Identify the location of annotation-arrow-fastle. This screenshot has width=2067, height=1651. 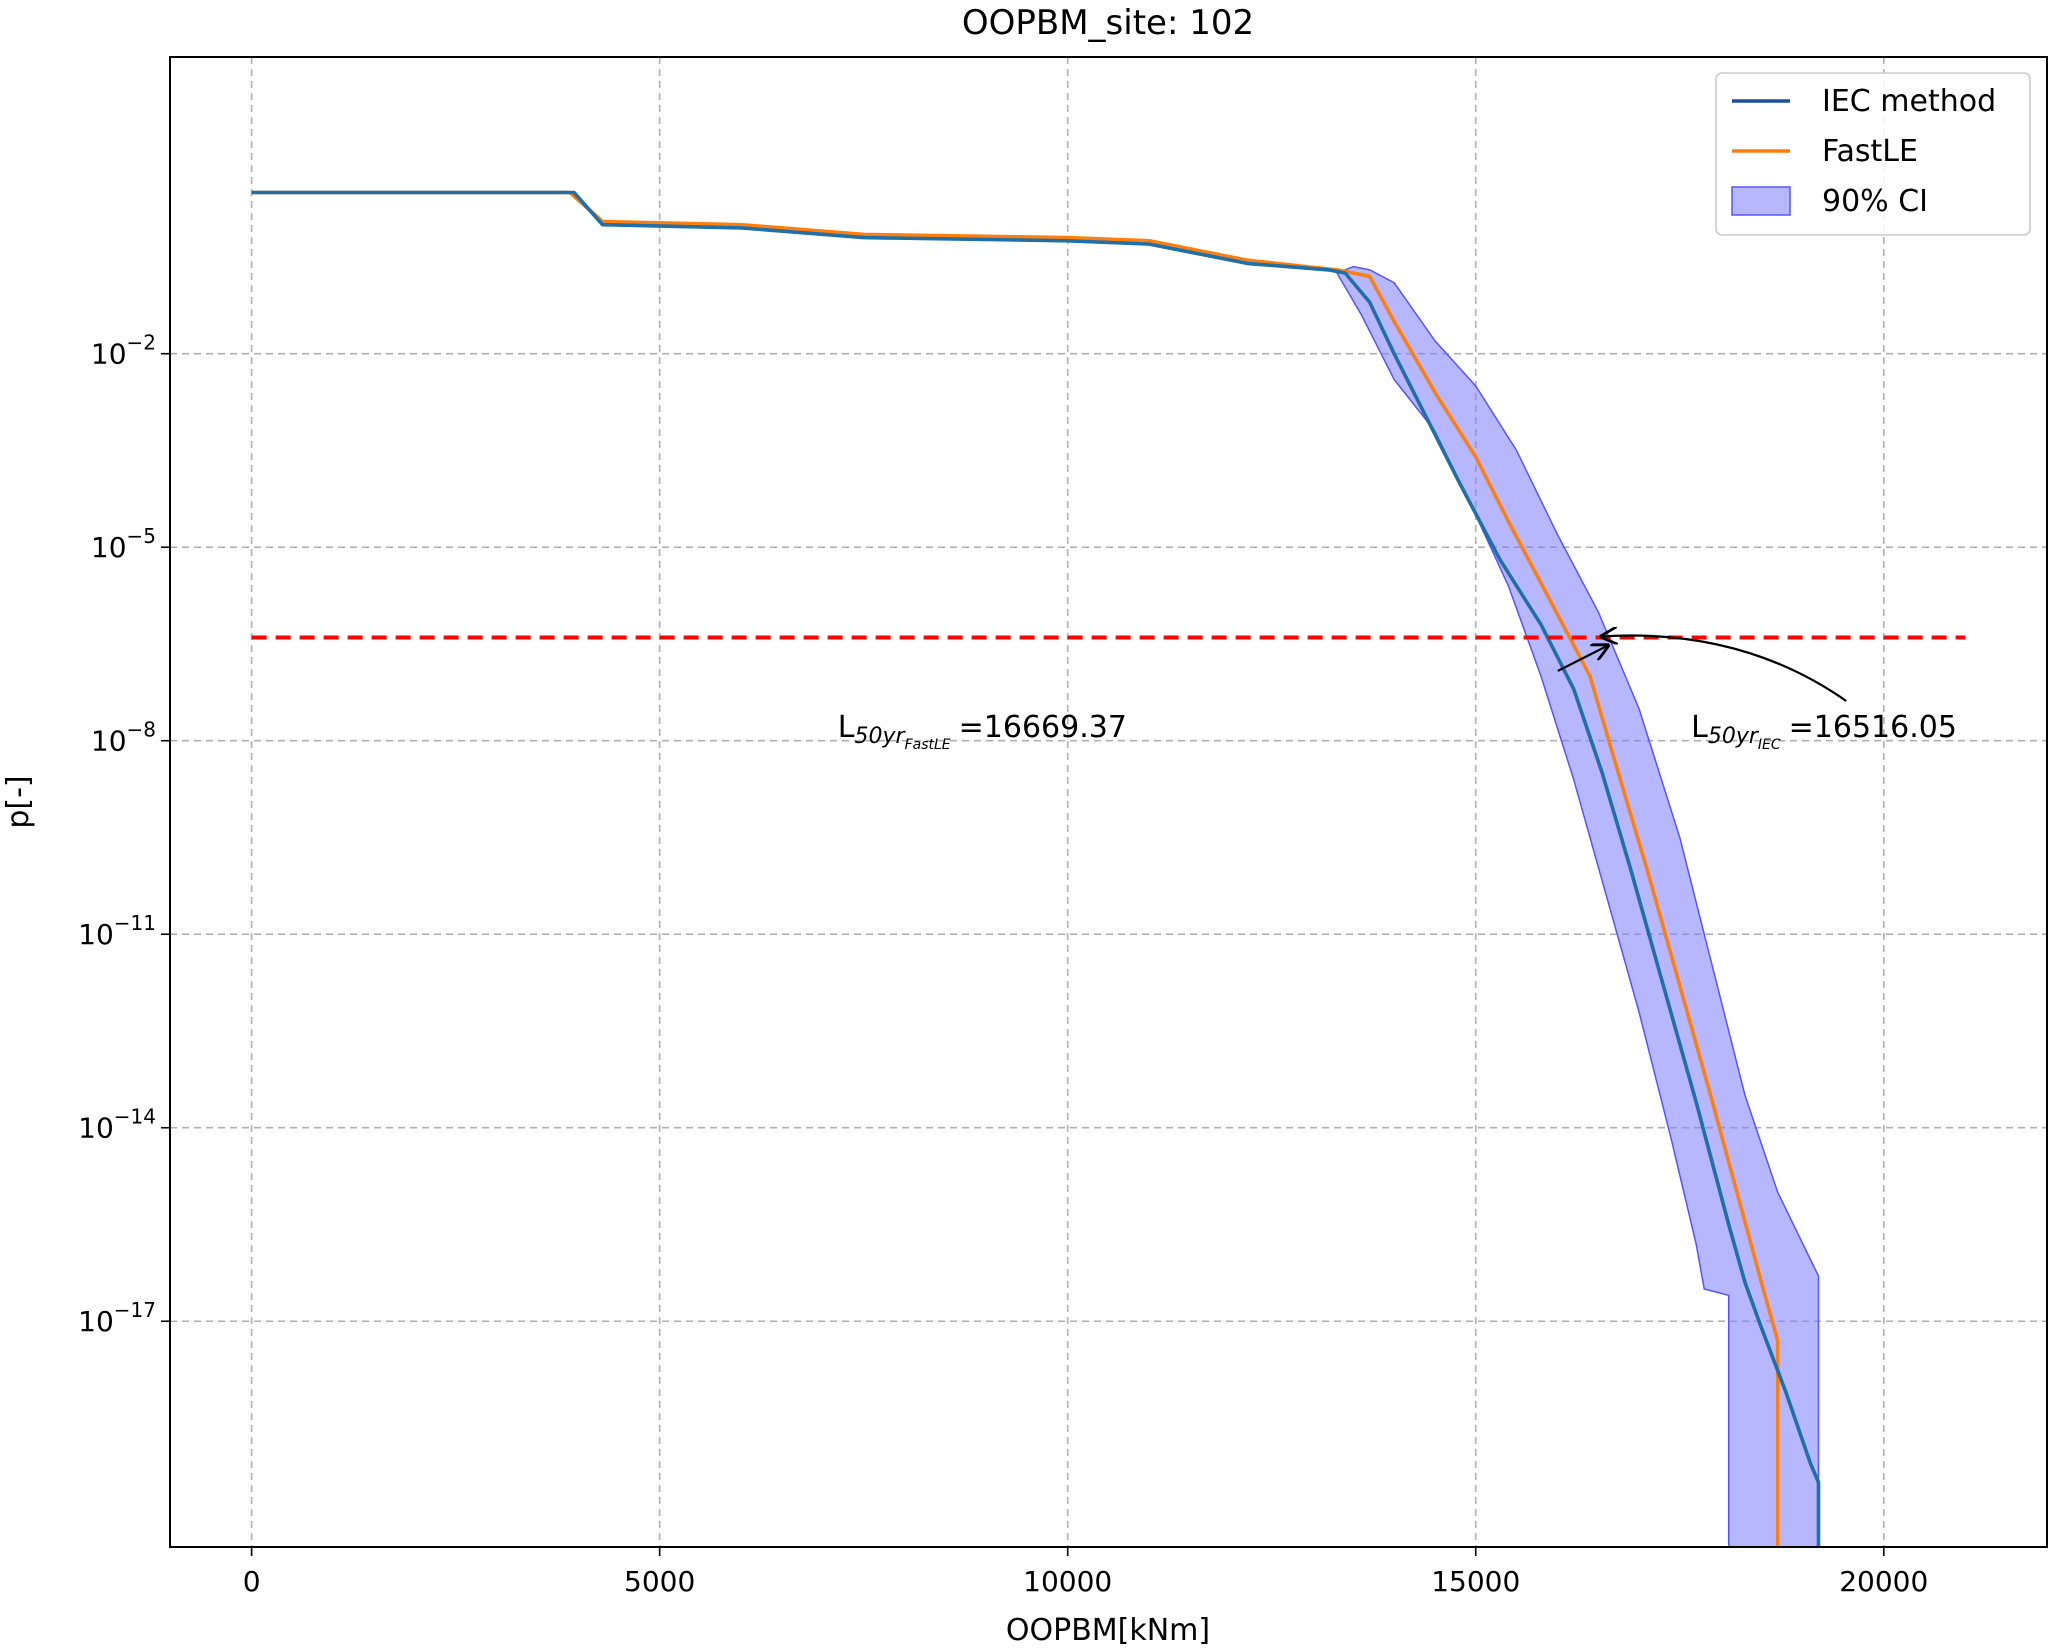
(1582, 659).